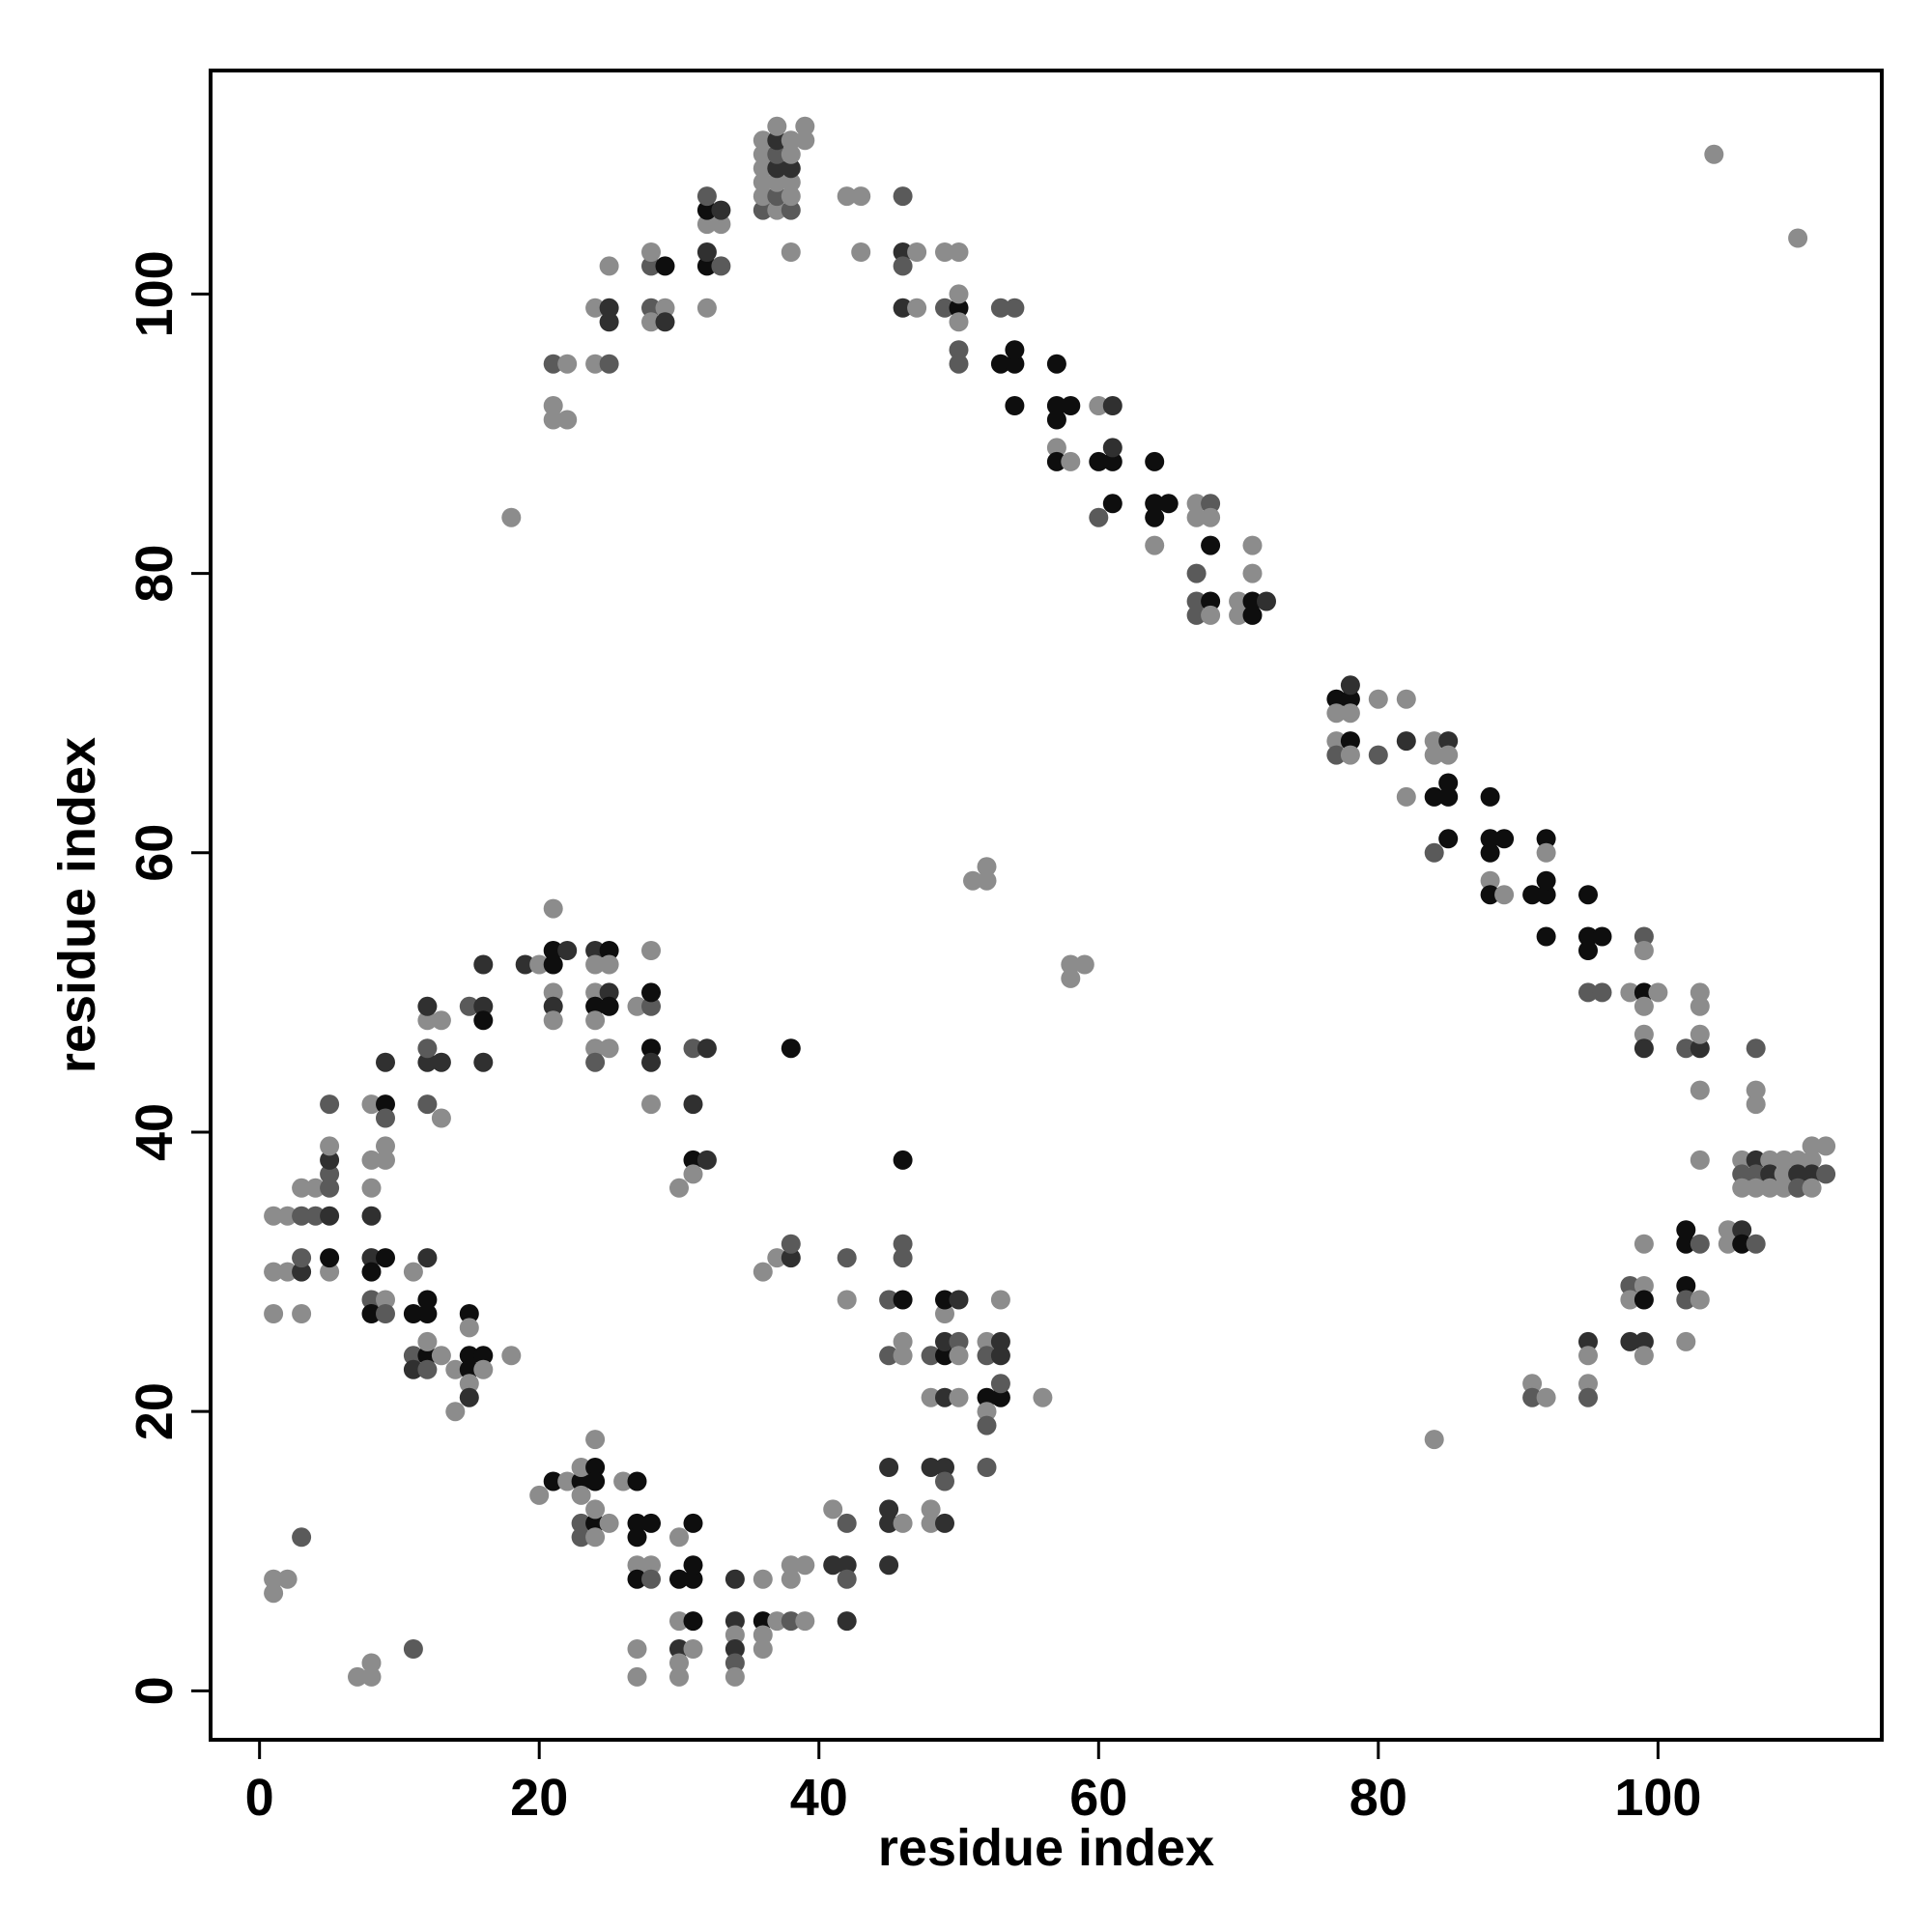 This screenshot has width=1932, height=1932. I want to click on y-axis: 0 20 40 60 80 100, so click(168, 977).